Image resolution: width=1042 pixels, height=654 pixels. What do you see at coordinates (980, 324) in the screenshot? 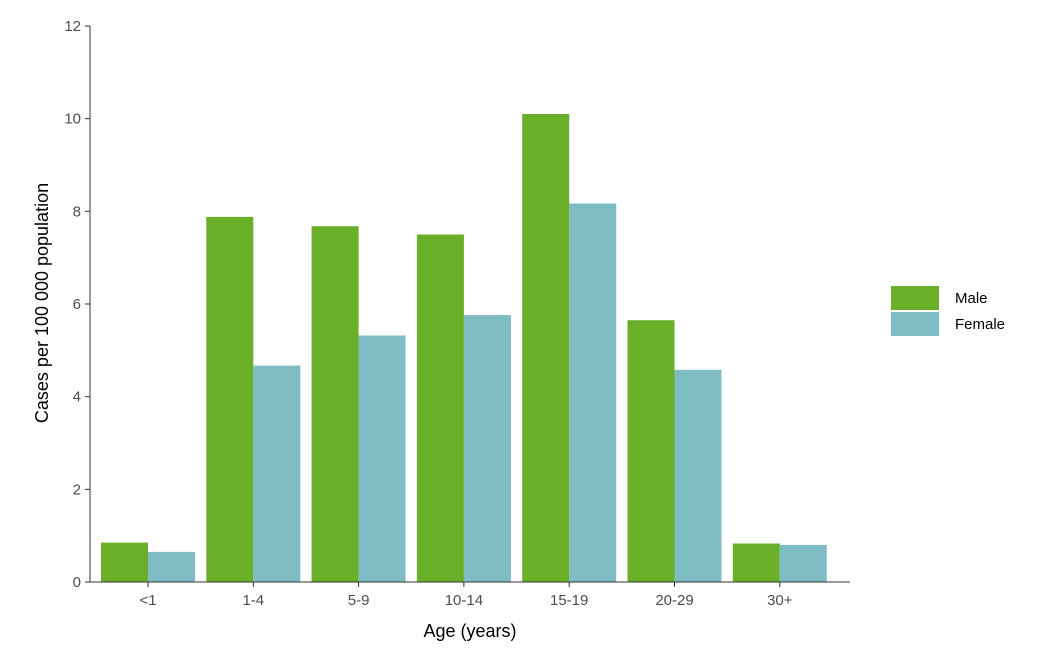
I see `legend-label-female: Female` at bounding box center [980, 324].